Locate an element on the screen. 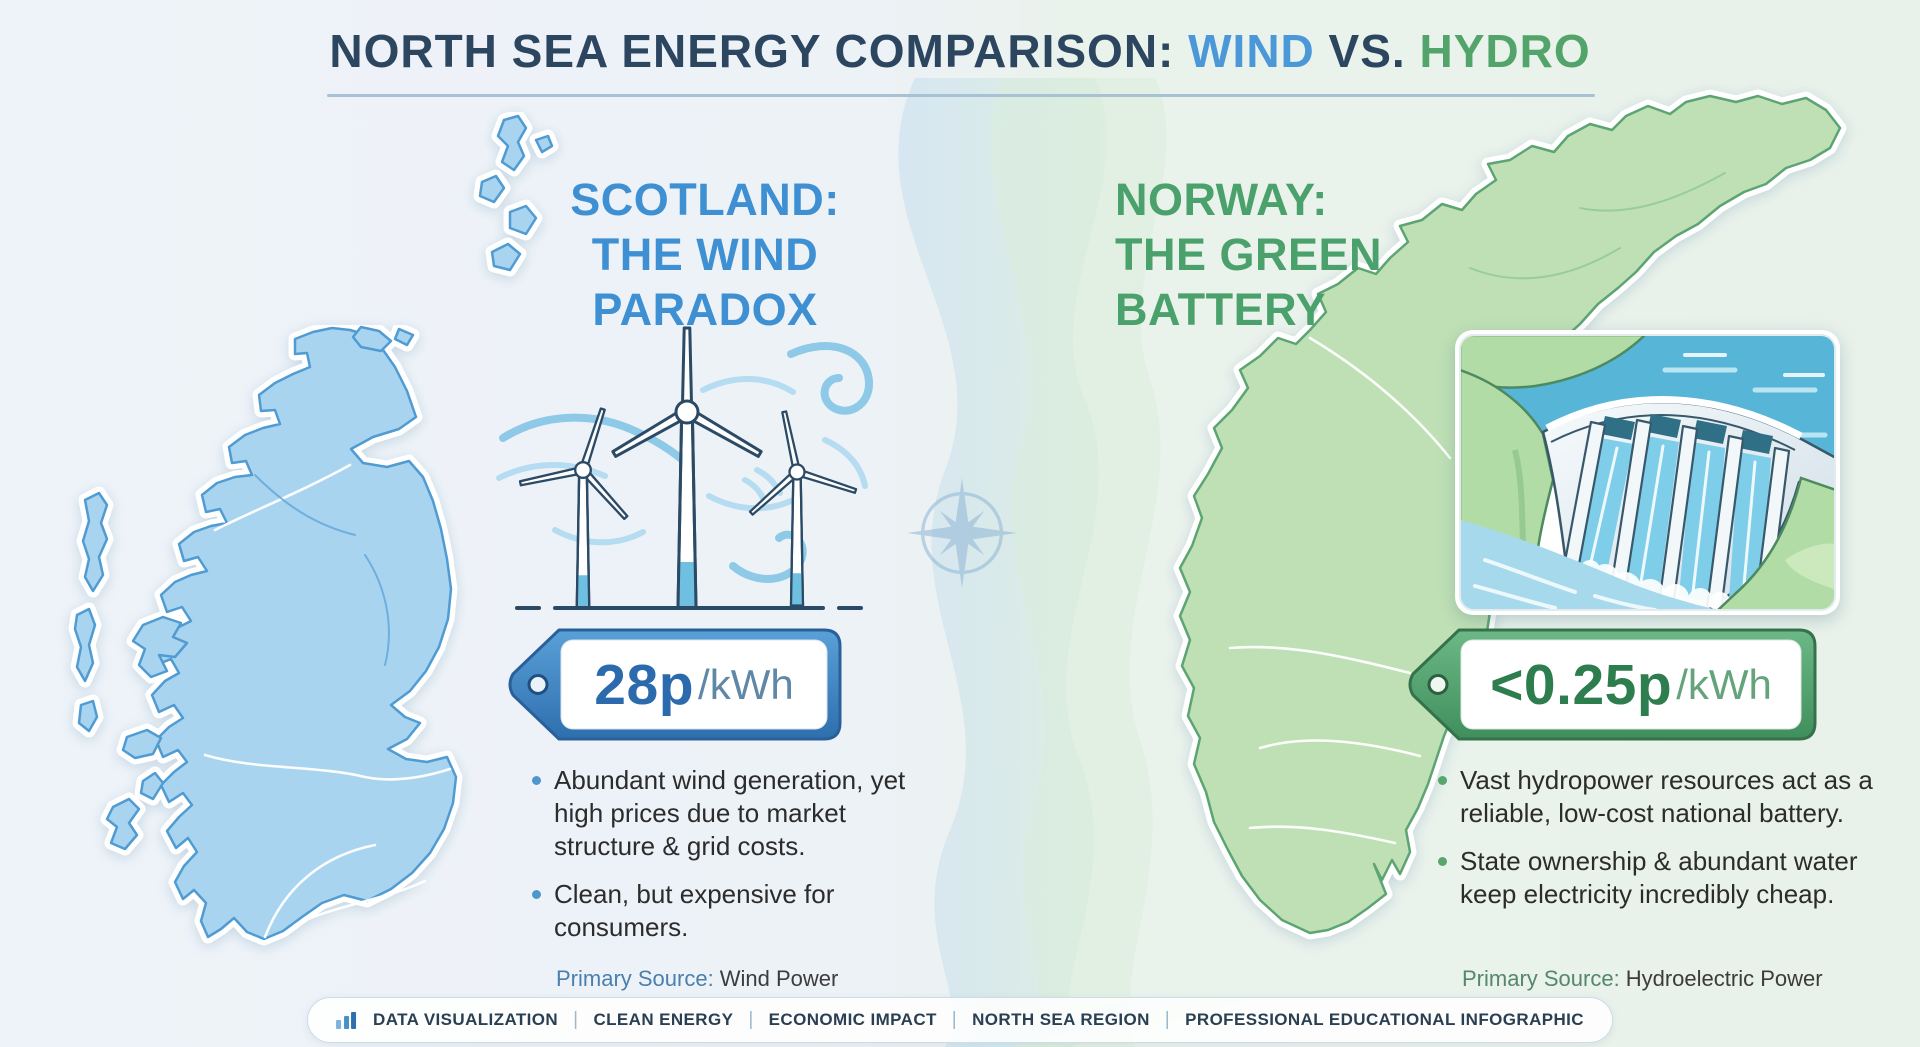  scotland-price-unit: /kWh is located at coordinates (746, 684).